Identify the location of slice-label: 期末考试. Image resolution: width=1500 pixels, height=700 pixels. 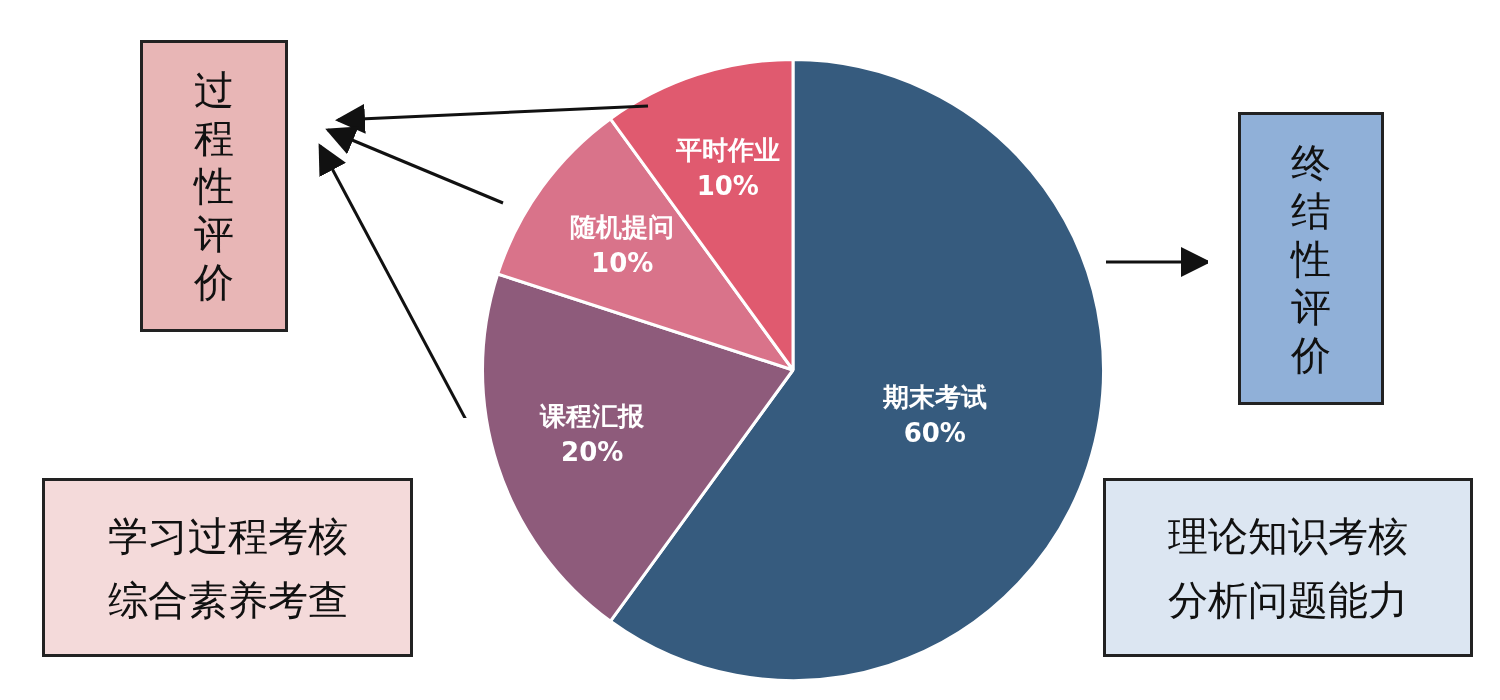
(934, 396).